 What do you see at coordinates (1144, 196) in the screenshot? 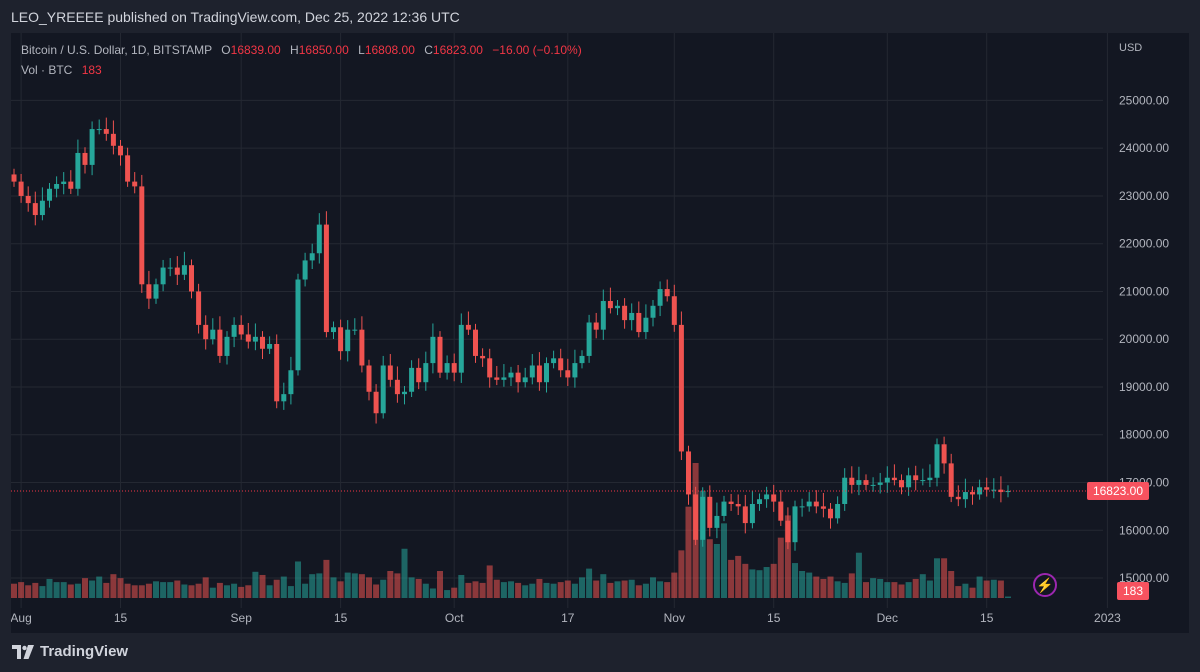
I see `price-tick-label: 23000.00` at bounding box center [1144, 196].